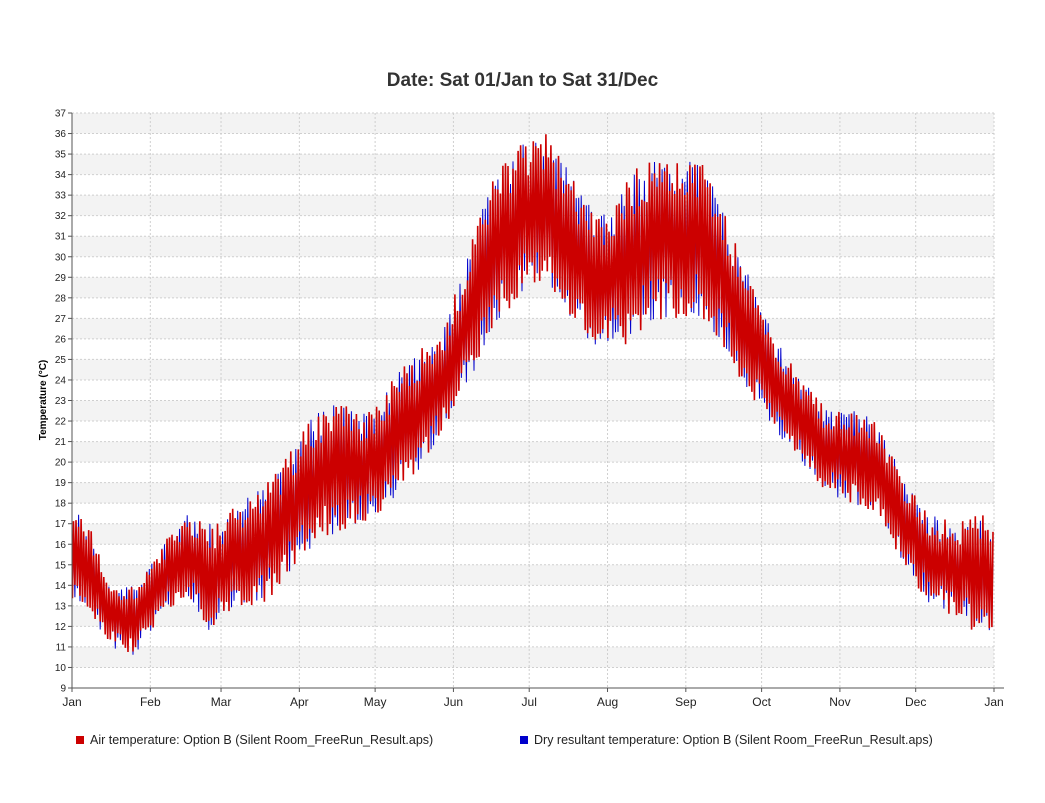  What do you see at coordinates (61, 565) in the screenshot?
I see `y-tick-label: 15` at bounding box center [61, 565].